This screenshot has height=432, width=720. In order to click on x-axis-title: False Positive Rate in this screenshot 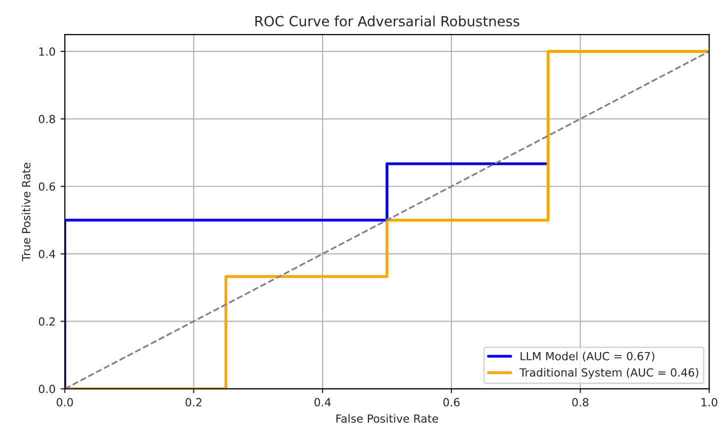, I will do `click(387, 418)`.